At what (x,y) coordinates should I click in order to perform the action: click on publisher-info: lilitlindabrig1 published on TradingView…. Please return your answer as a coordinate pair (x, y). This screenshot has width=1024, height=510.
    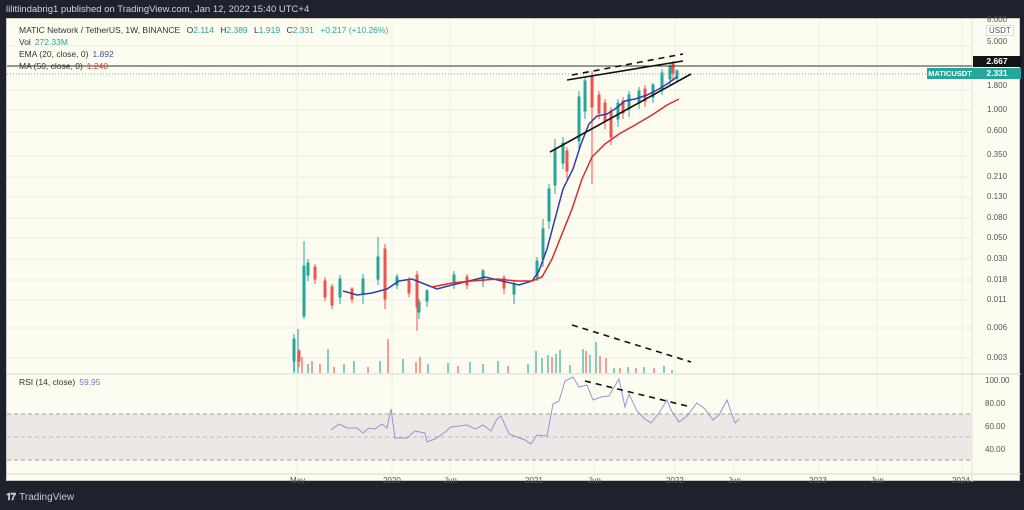
    Looking at the image, I should click on (158, 9).